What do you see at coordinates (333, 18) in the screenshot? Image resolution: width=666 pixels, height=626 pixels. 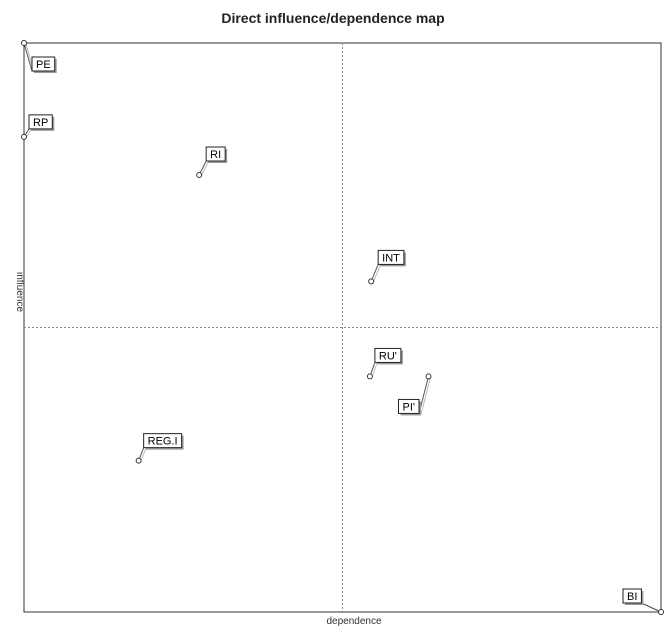 I see `chart-title: Direct influence/dependence map` at bounding box center [333, 18].